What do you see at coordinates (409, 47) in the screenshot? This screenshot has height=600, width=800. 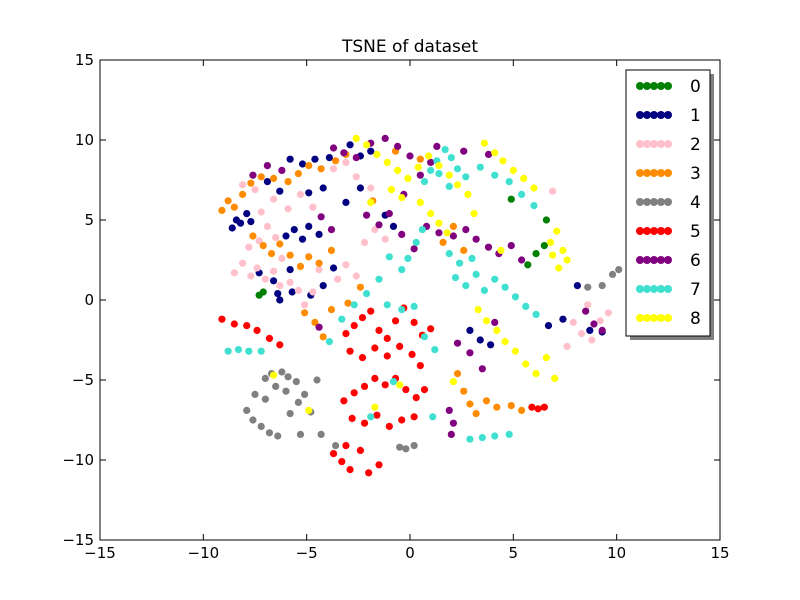 I see `chart-title: TSNE of dataset` at bounding box center [409, 47].